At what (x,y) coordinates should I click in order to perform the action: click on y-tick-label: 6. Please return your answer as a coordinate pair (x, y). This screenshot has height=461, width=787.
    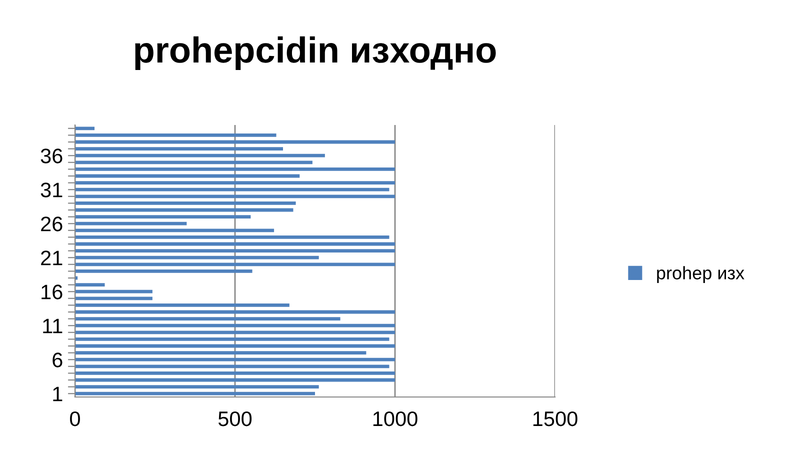
    Looking at the image, I should click on (57, 360).